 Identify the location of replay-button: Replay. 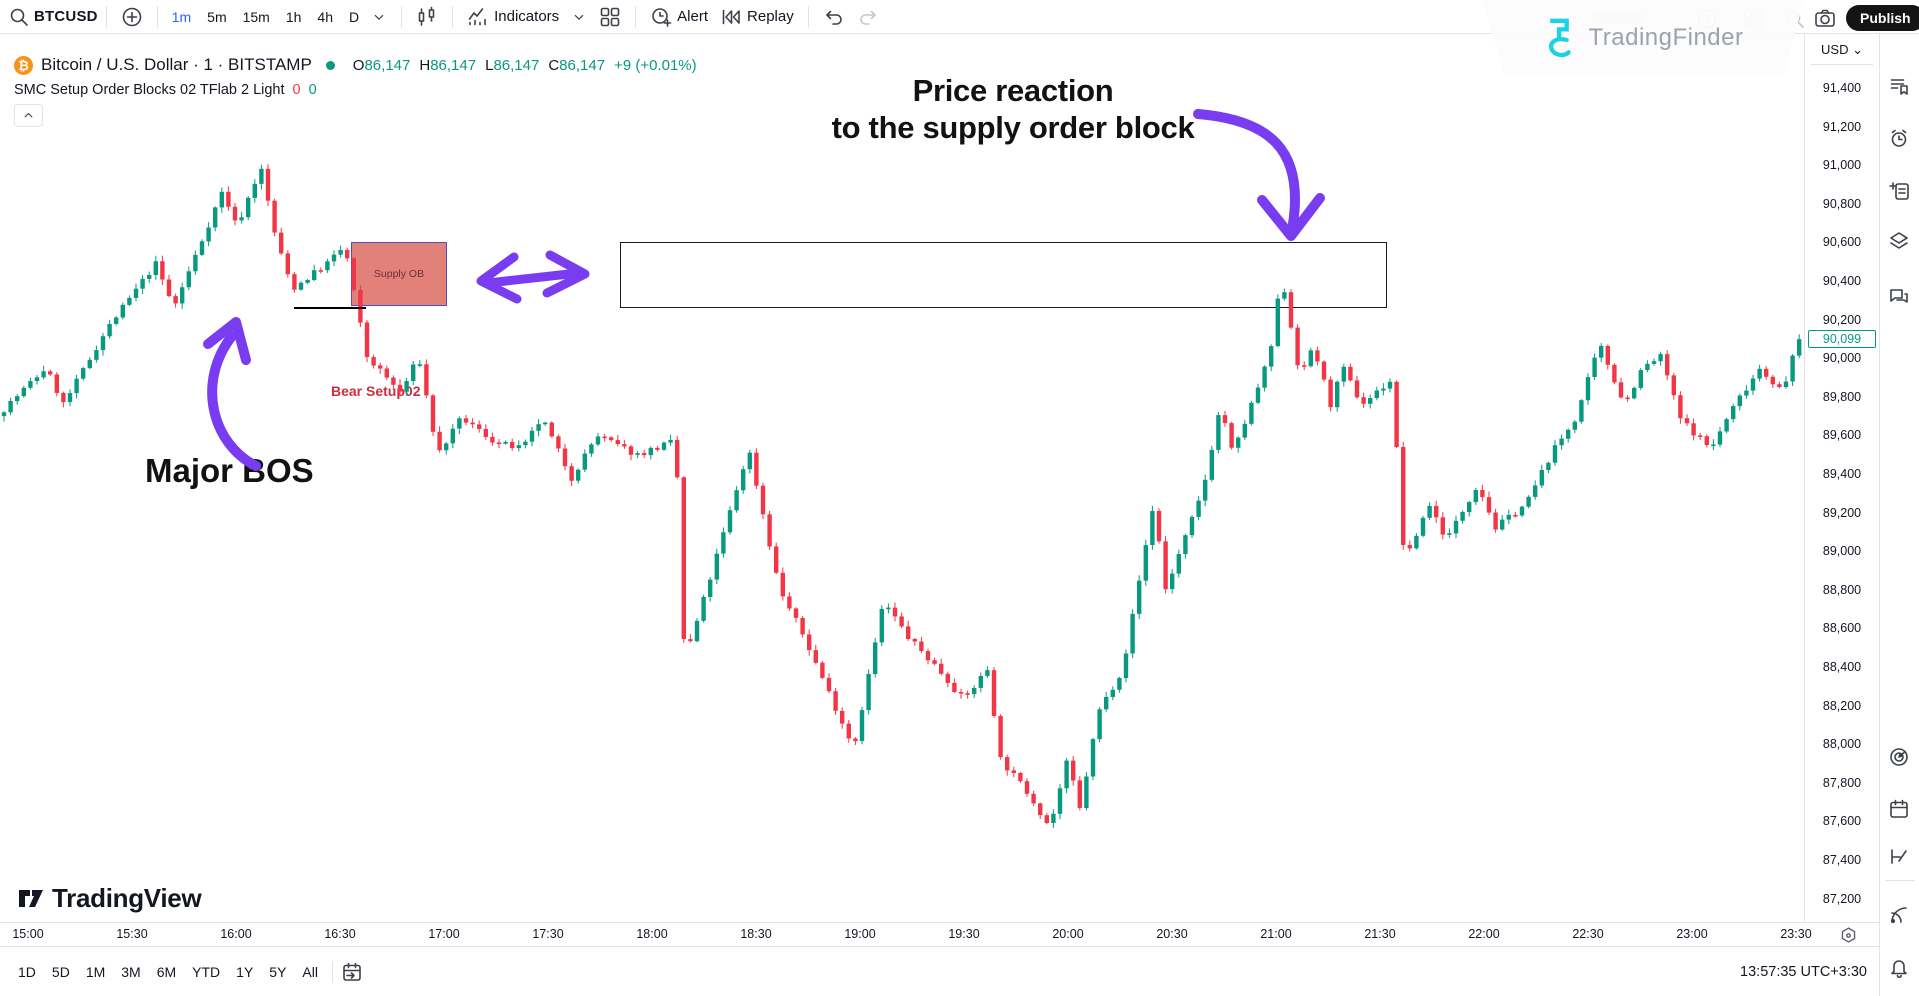
(757, 17).